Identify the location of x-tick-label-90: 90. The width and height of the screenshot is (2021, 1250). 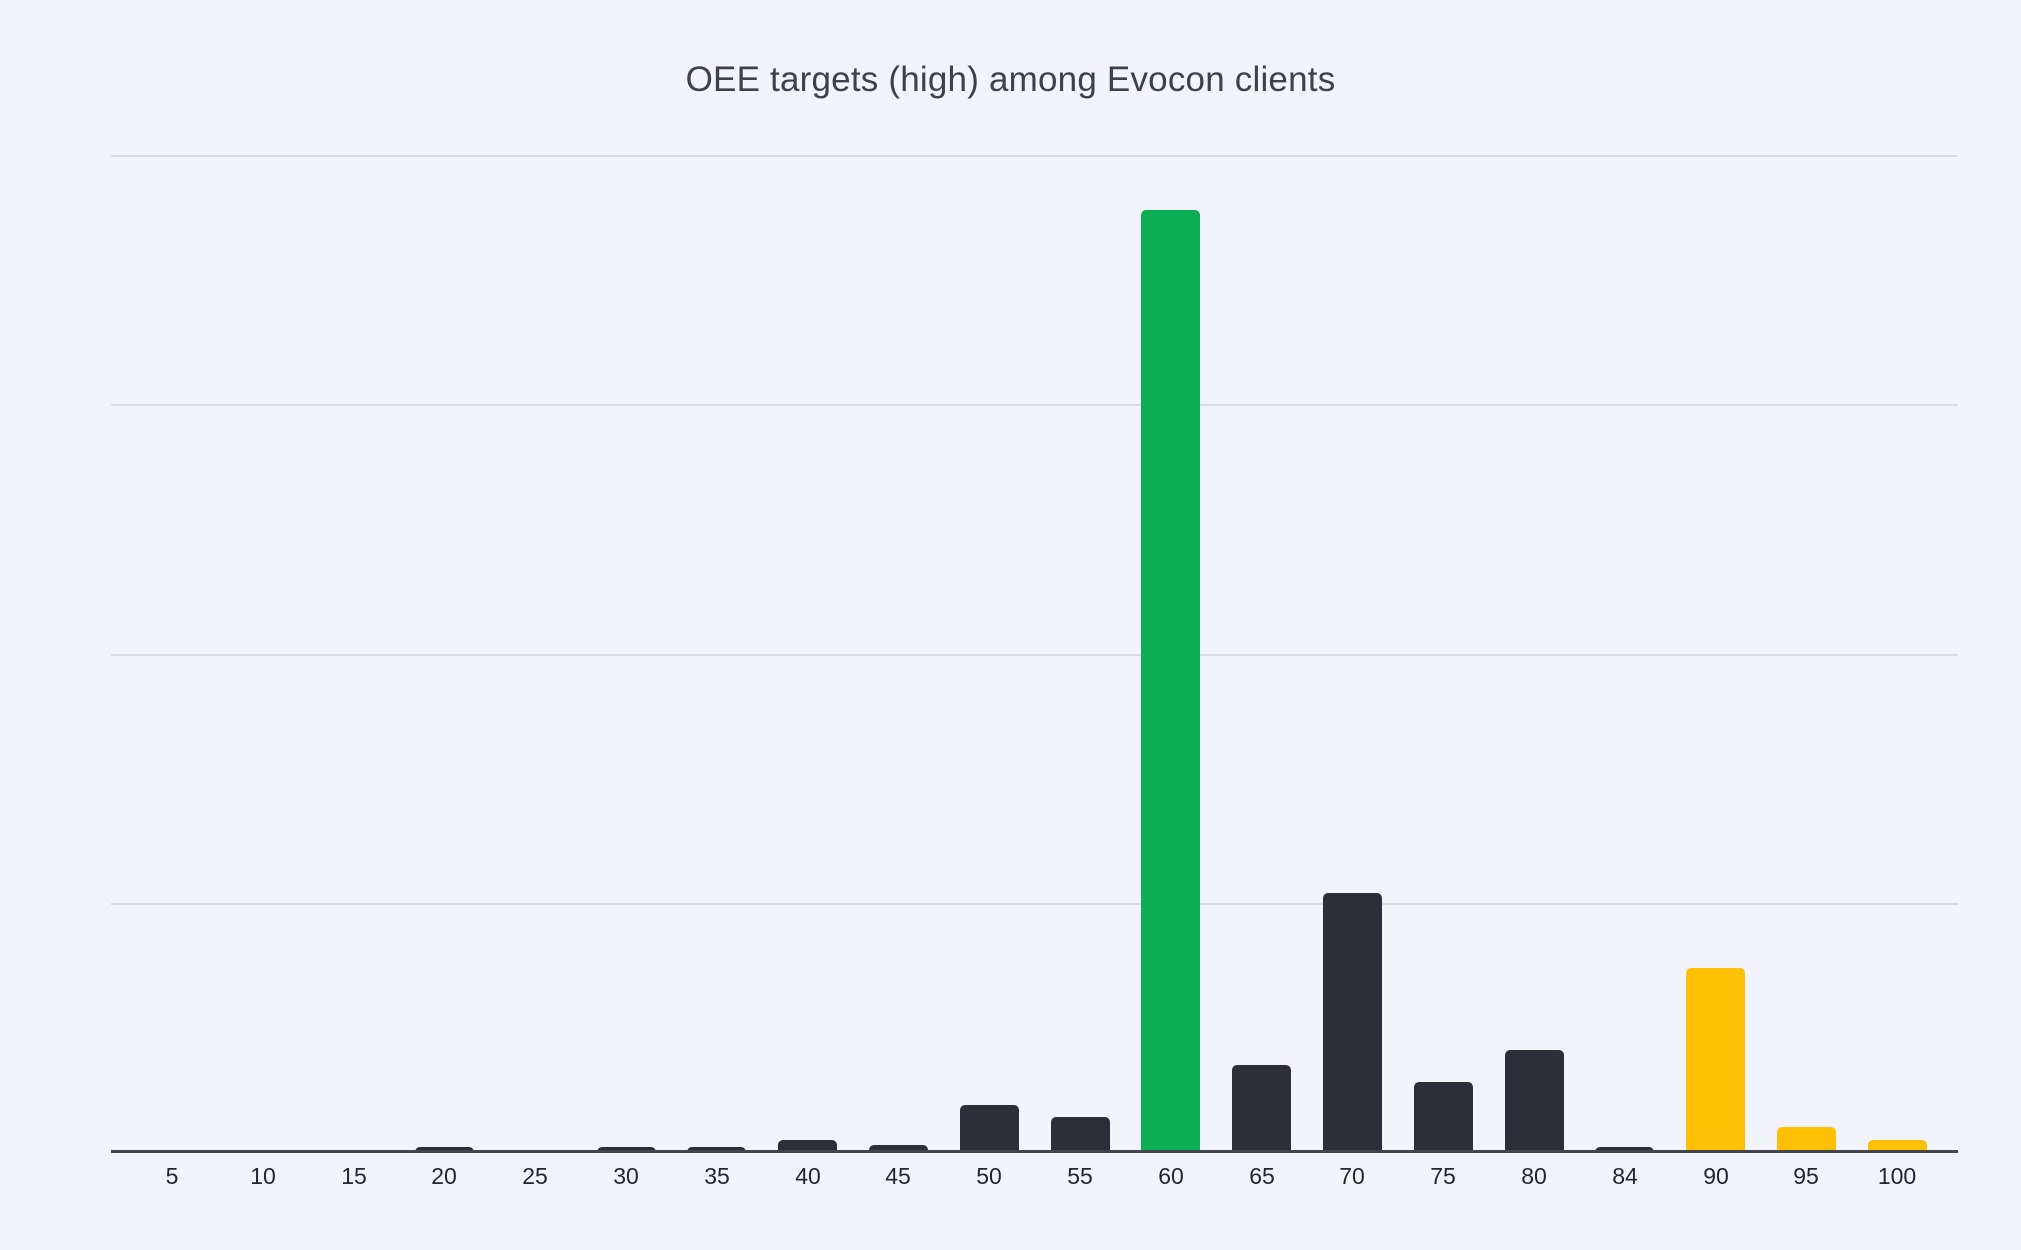
(1716, 1176).